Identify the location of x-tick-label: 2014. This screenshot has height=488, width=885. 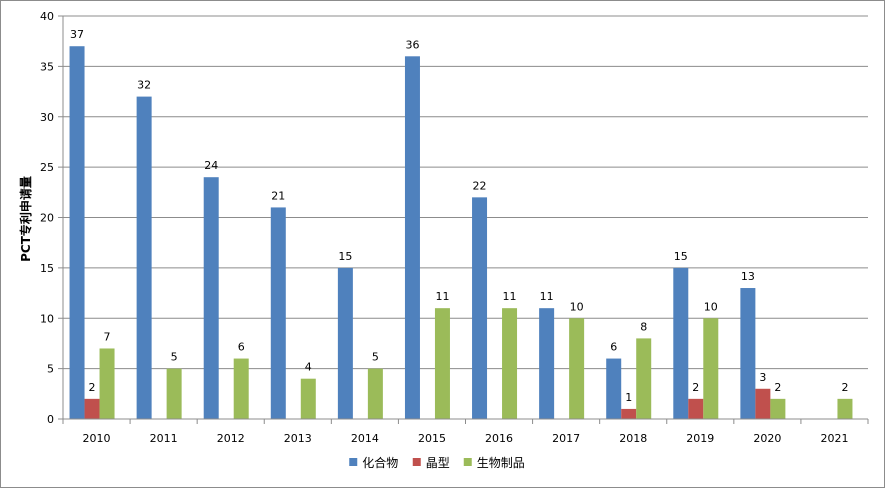
(365, 438).